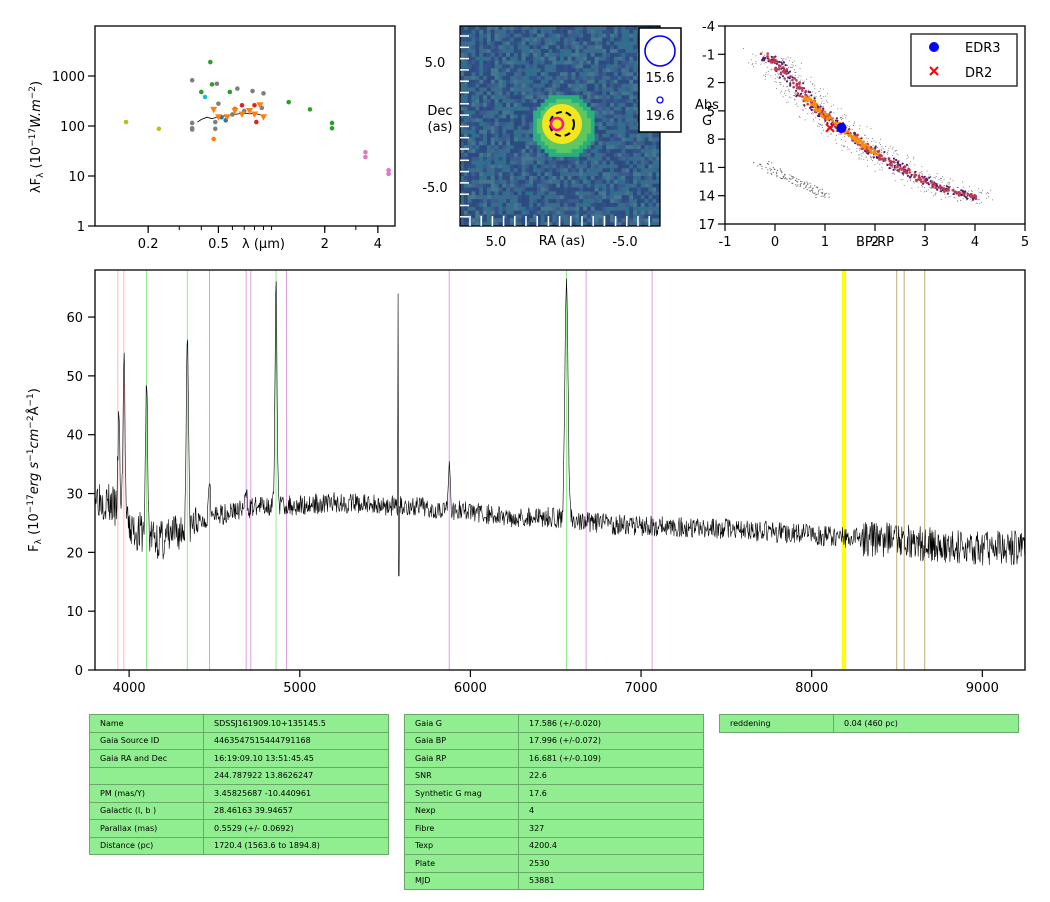 The image size is (1050, 902). Describe the element at coordinates (239, 828) in the screenshot. I see `table-row: Parallax (mas) 0.5529 (+/- 0.0692)` at that location.